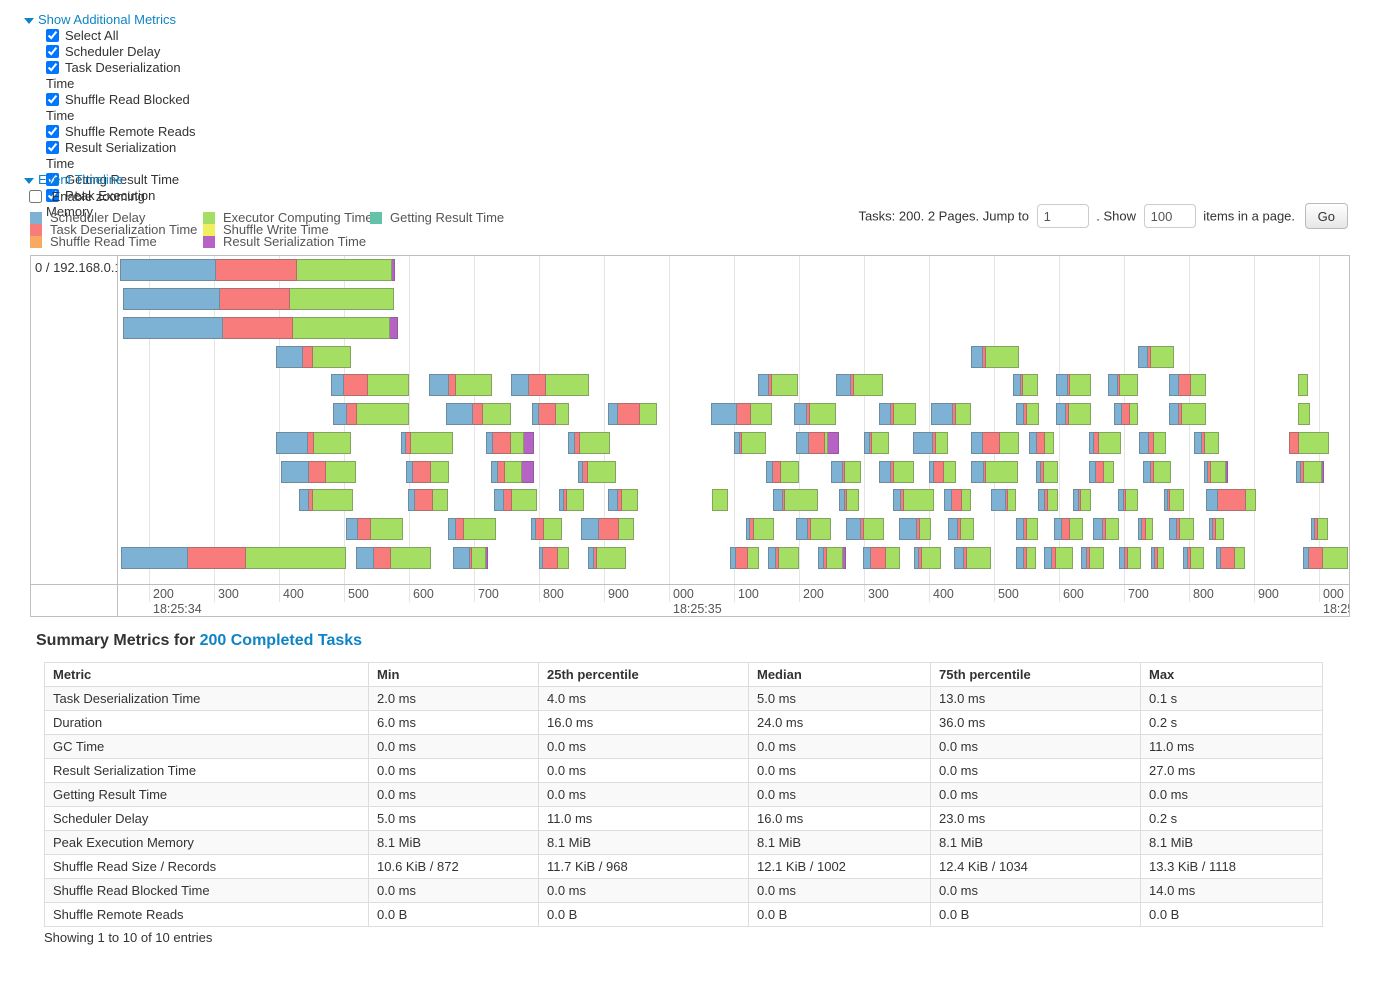 The image size is (1392, 984). Describe the element at coordinates (1169, 216) in the screenshot. I see `items-per-page-input` at that location.